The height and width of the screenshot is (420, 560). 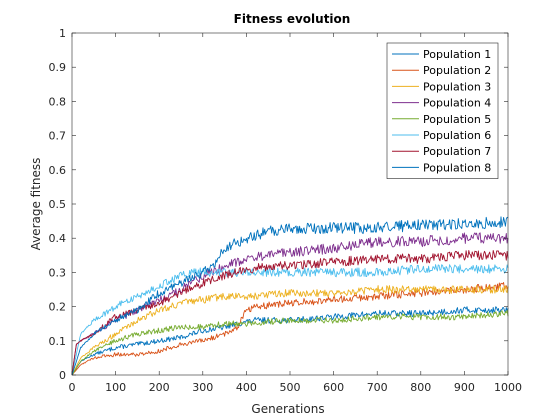 I want to click on y-tick-label: 0, so click(x=62, y=375).